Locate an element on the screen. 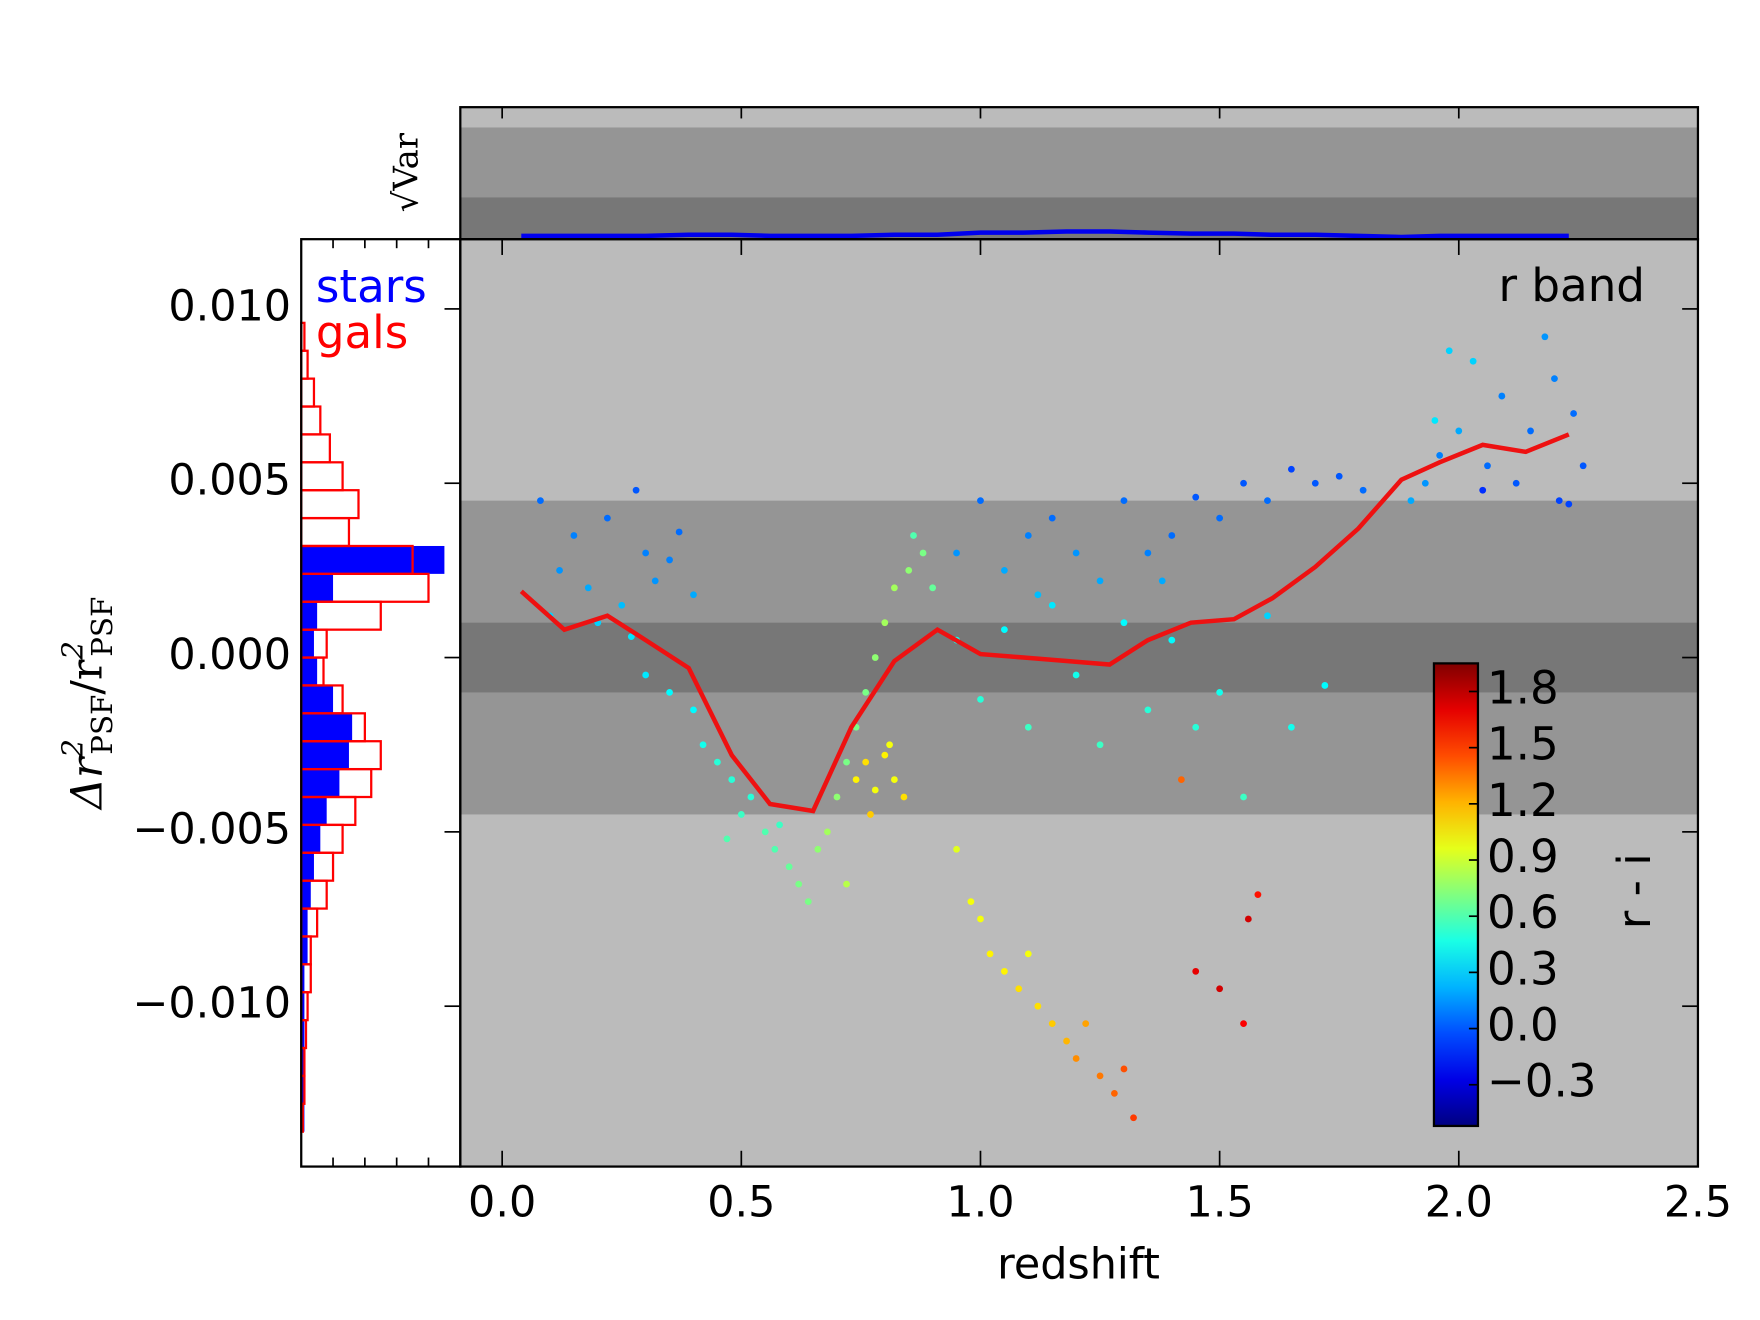  y-tick-label: 0.010 is located at coordinates (229, 306).